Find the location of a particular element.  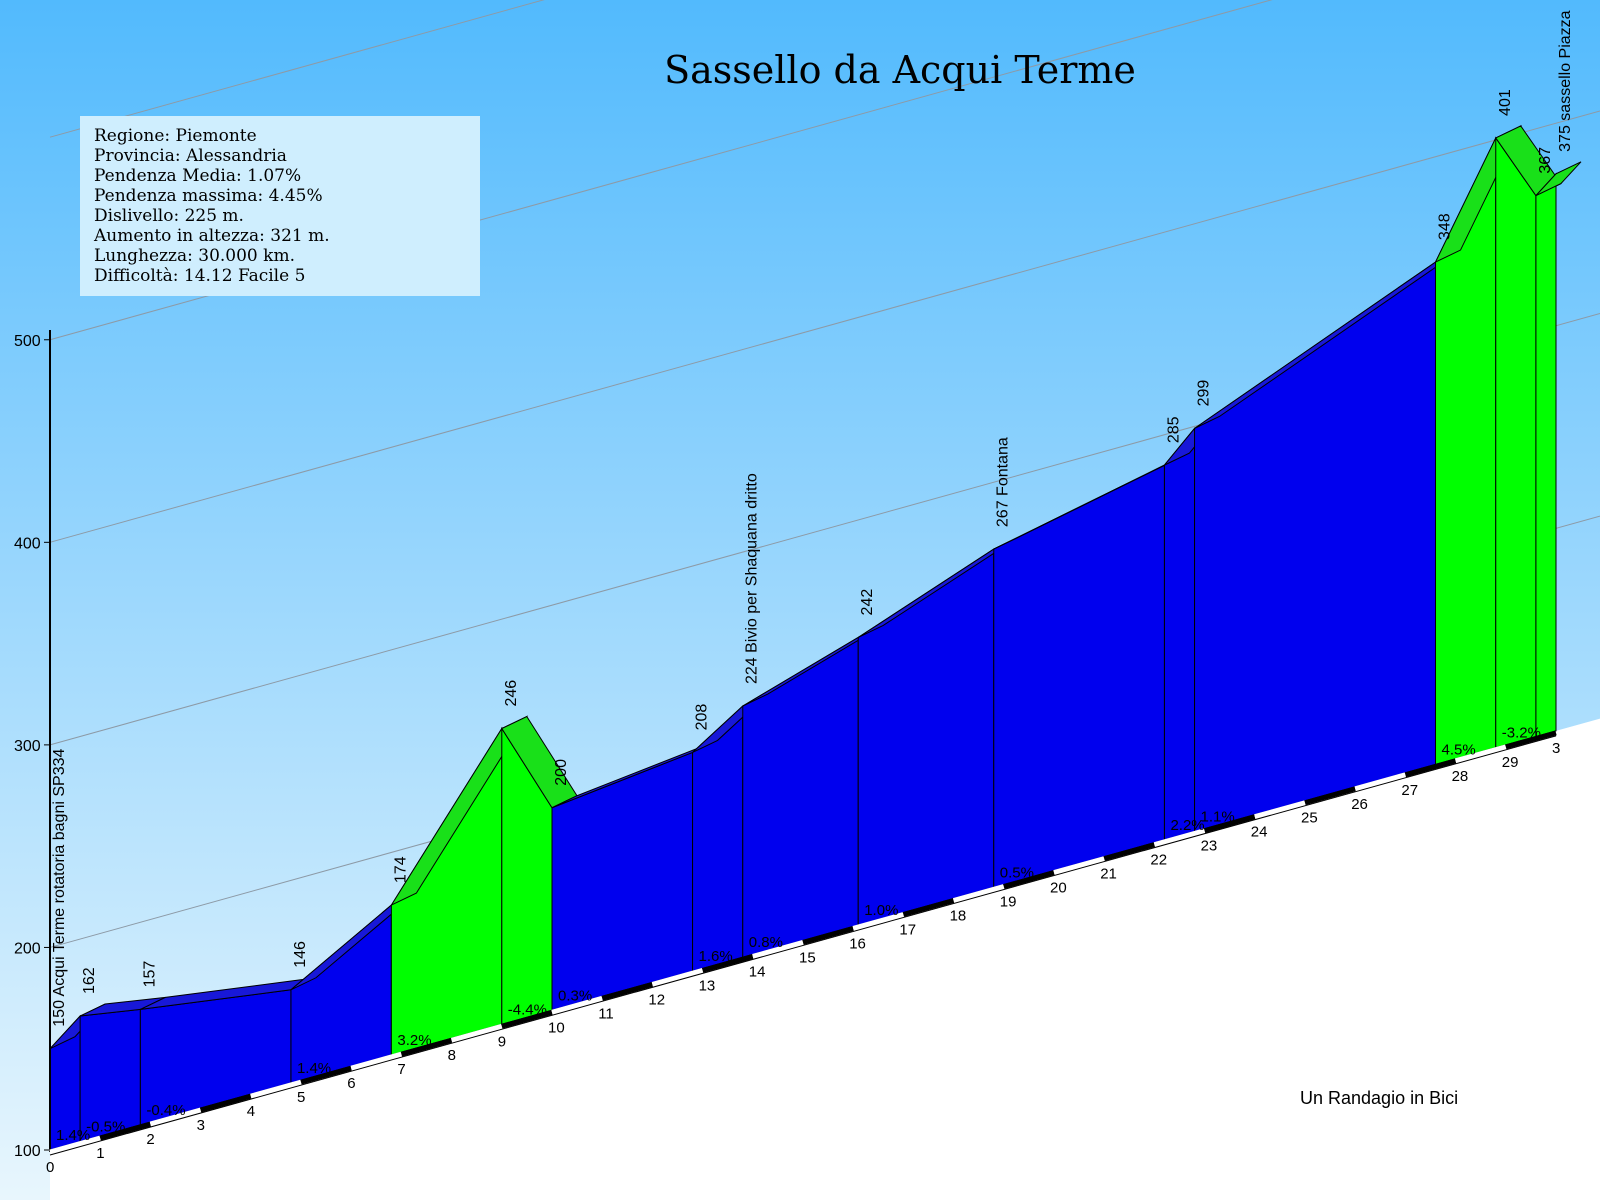

info-dislivello: Dislivello: 225 m. is located at coordinates (169, 216).